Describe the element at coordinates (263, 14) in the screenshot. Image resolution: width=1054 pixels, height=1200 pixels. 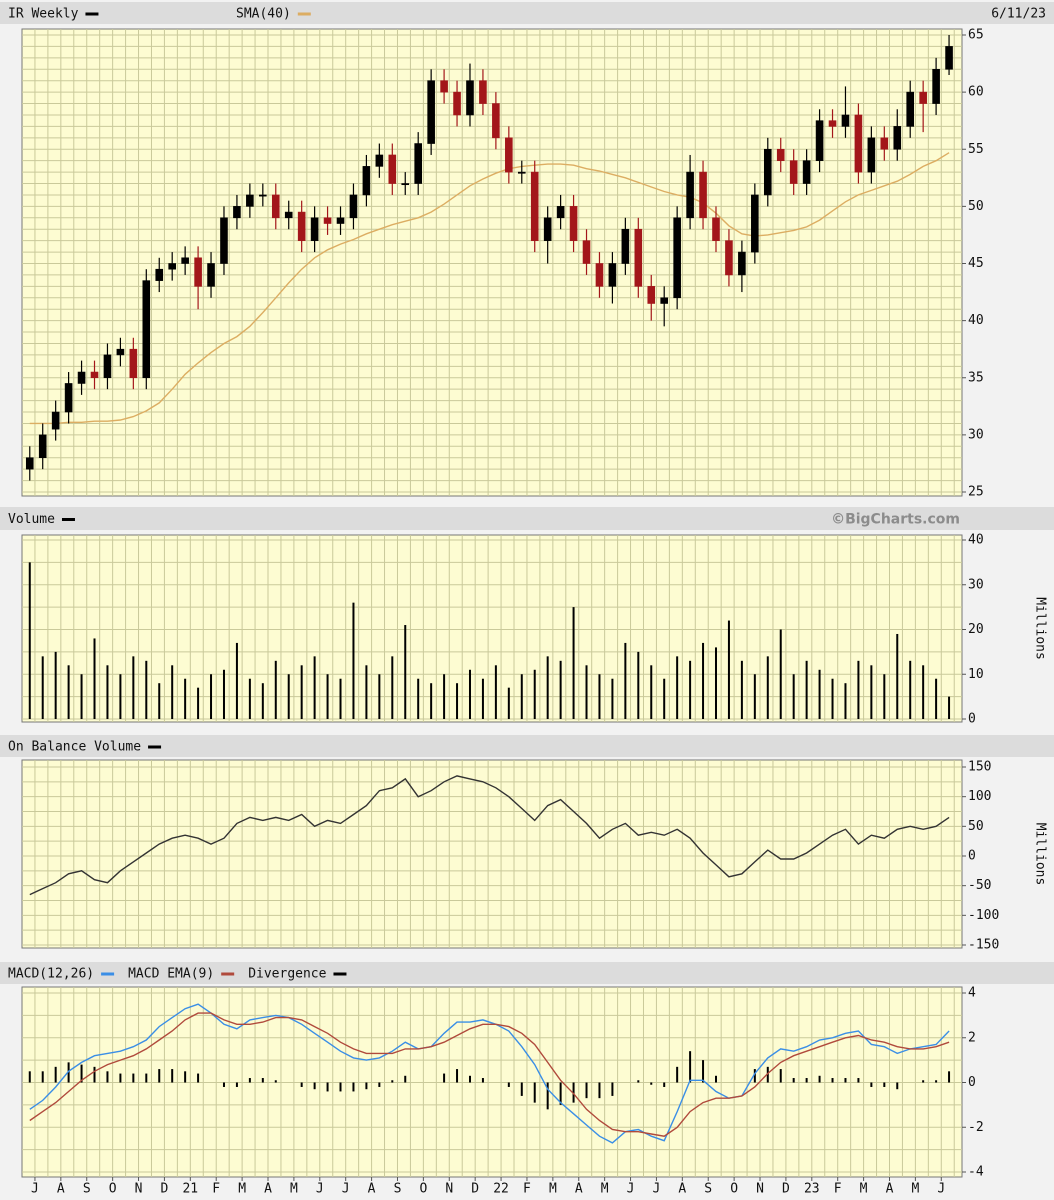
I see `legend-label: SMA(40)` at that location.